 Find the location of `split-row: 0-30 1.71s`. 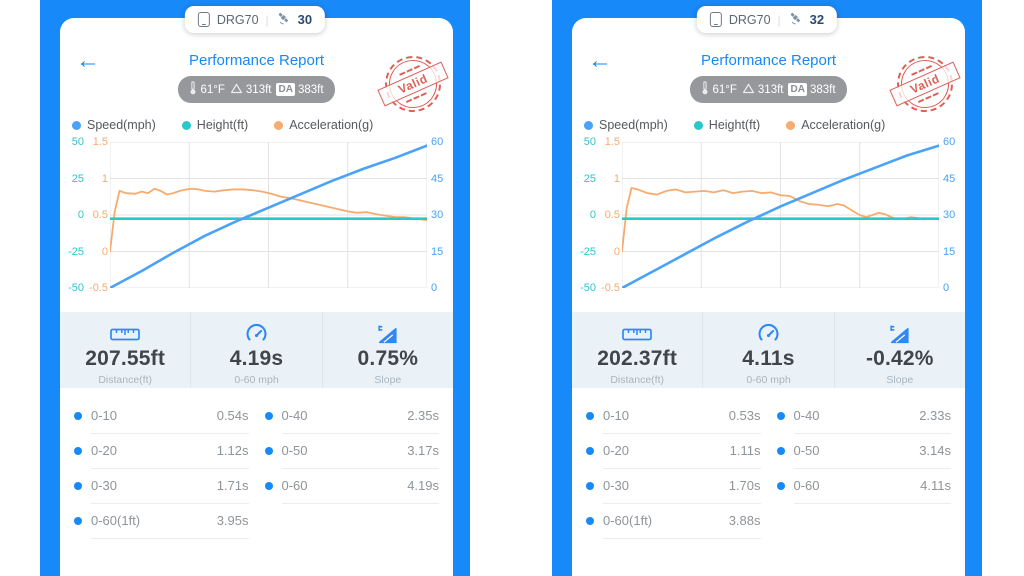

split-row: 0-30 1.71s is located at coordinates (161, 495).